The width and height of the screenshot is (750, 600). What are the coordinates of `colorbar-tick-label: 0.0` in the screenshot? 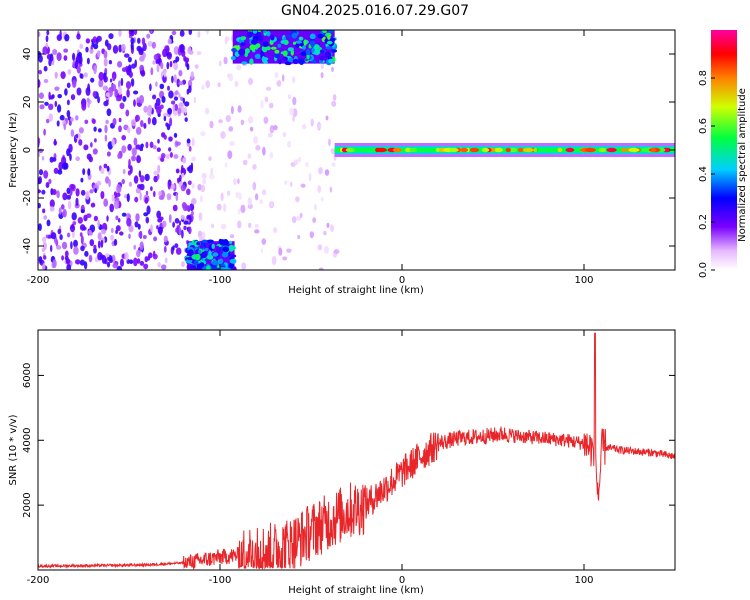 It's located at (703, 270).